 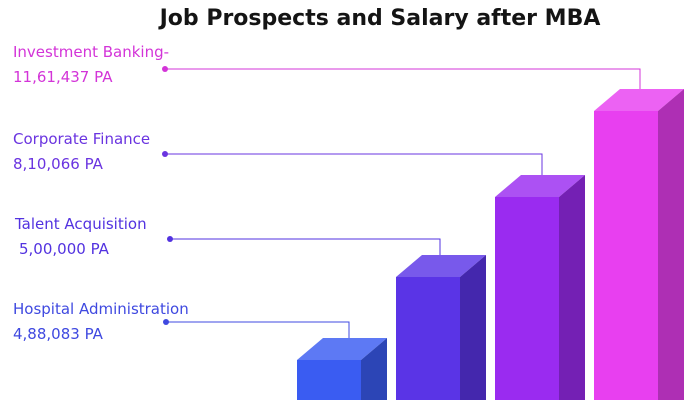 I want to click on value-label: 4,88,083 PA, so click(x=58, y=334).